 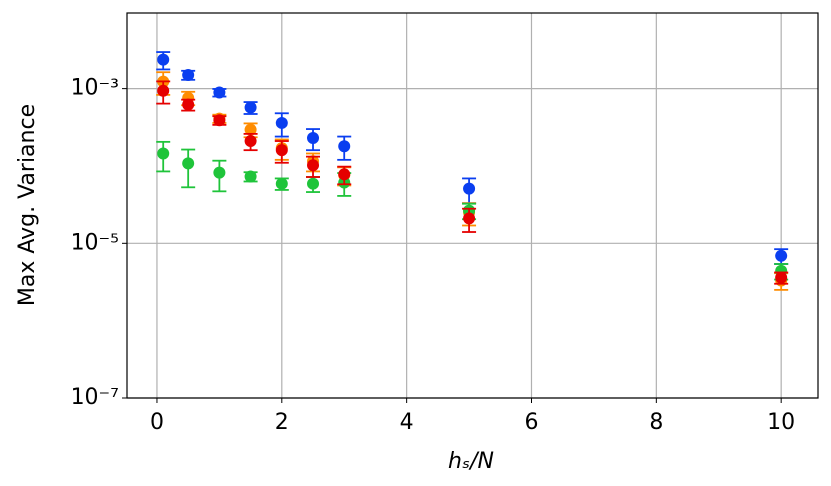 What do you see at coordinates (95, 242) in the screenshot?
I see `y-tick-label: 10⁻⁵` at bounding box center [95, 242].